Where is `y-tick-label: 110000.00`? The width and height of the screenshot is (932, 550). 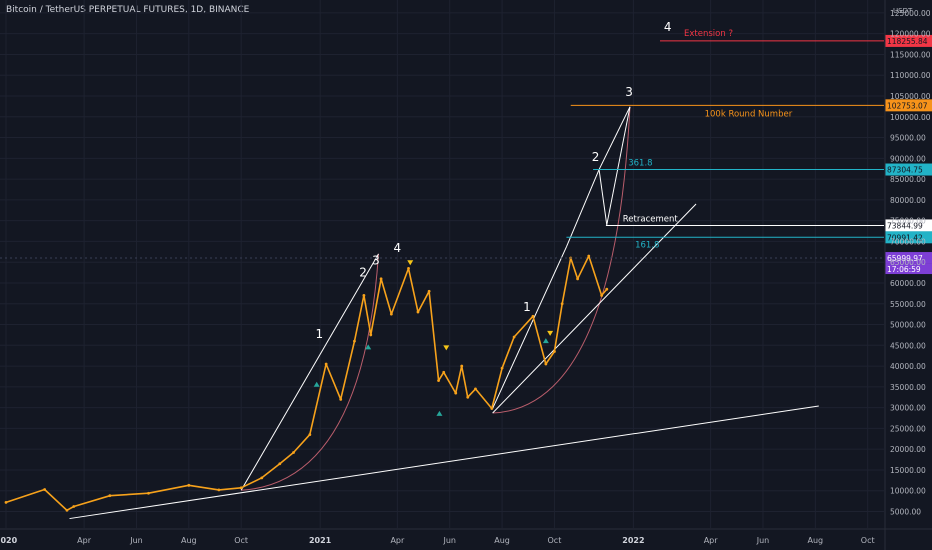
y-tick-label: 110000.00 is located at coordinates (910, 75).